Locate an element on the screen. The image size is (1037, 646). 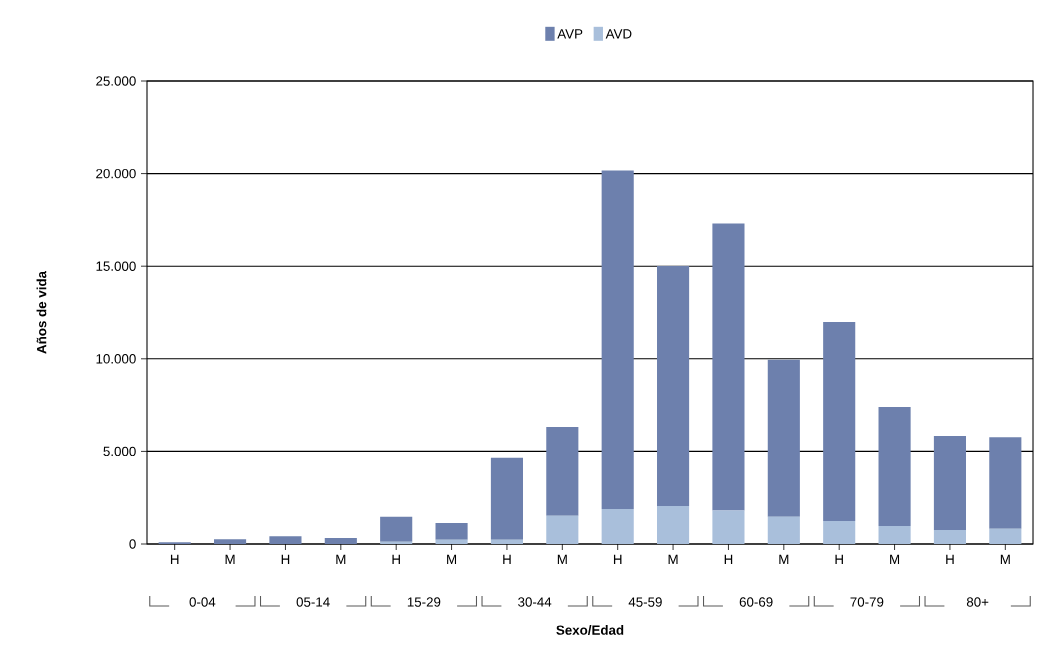
text: 45-59 is located at coordinates (645, 602).